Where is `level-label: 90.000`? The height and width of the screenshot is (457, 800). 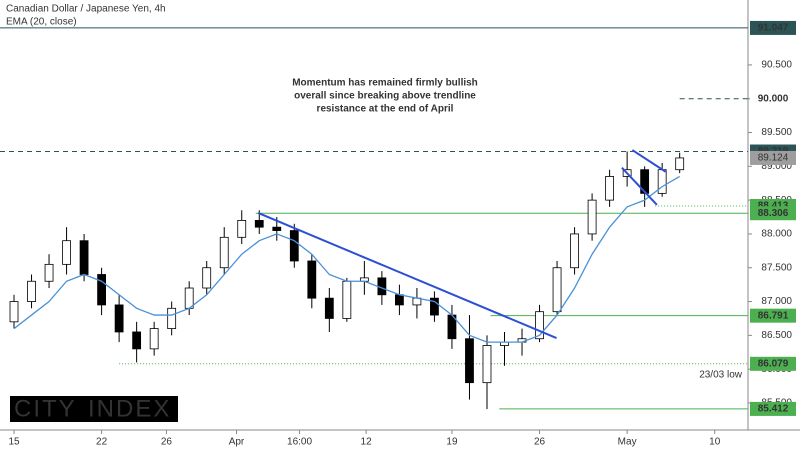 level-label: 90.000 is located at coordinates (773, 98).